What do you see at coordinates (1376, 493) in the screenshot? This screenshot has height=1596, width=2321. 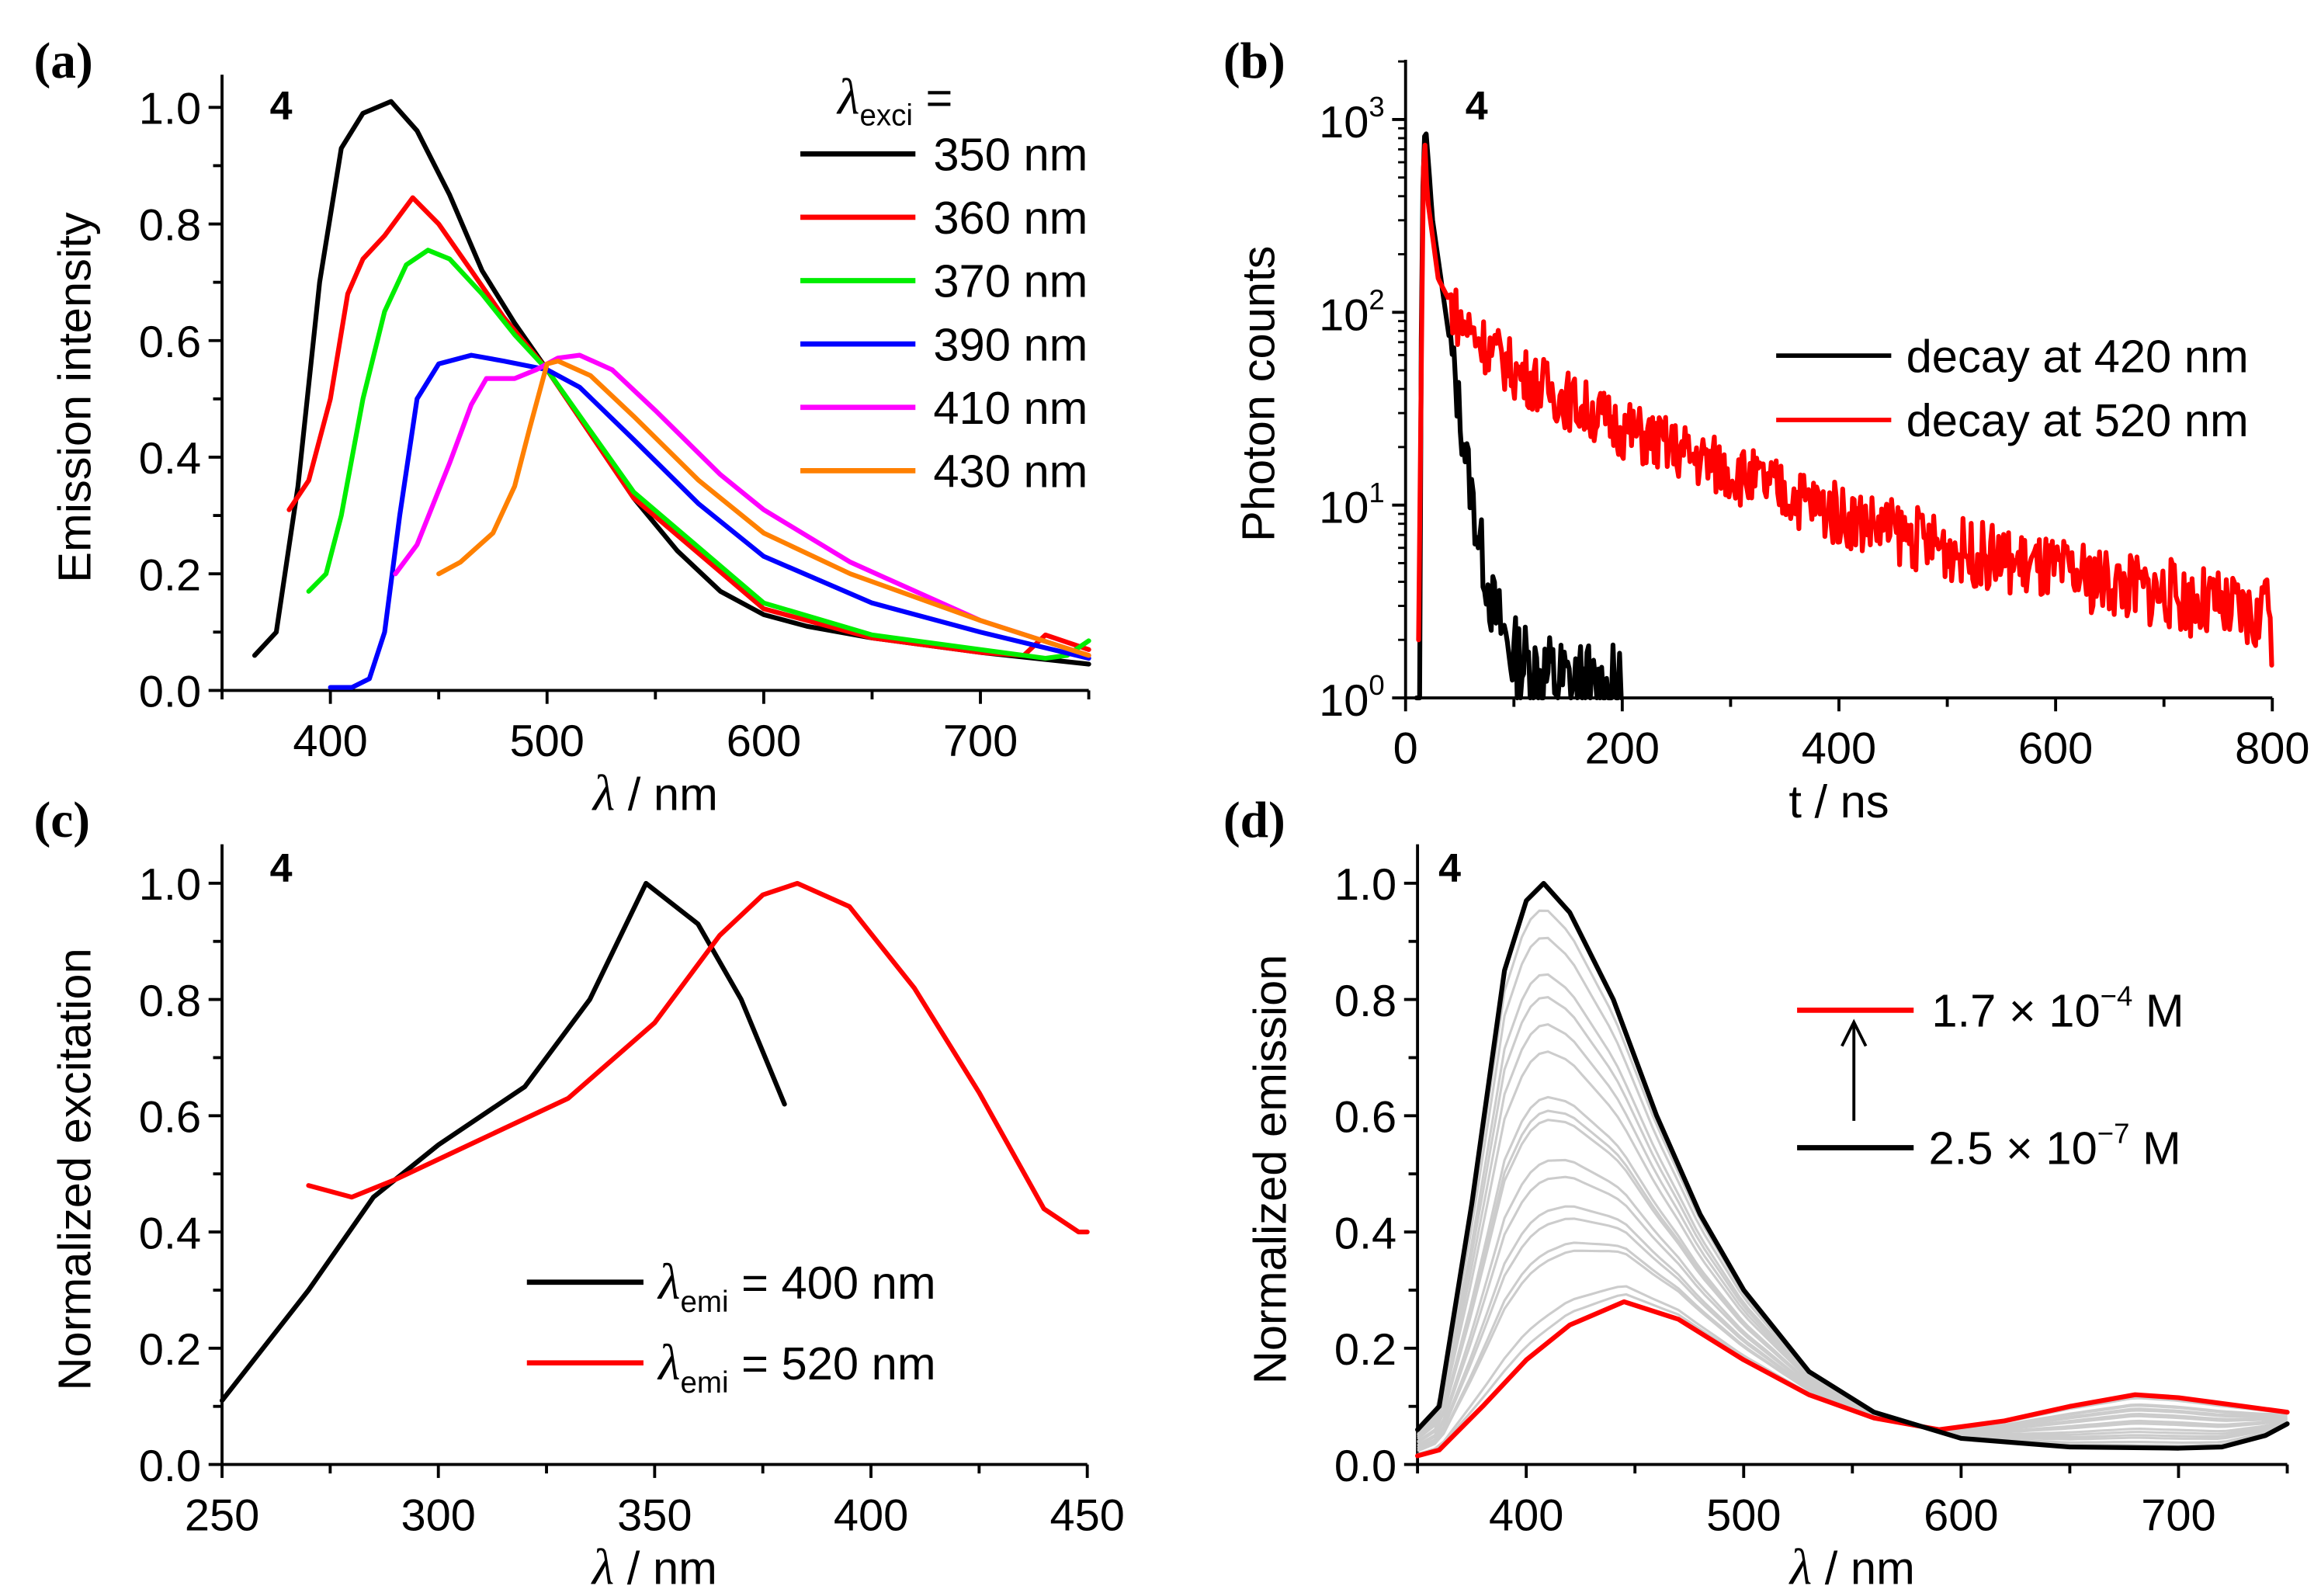 I see `y-tick-exp: 1` at bounding box center [1376, 493].